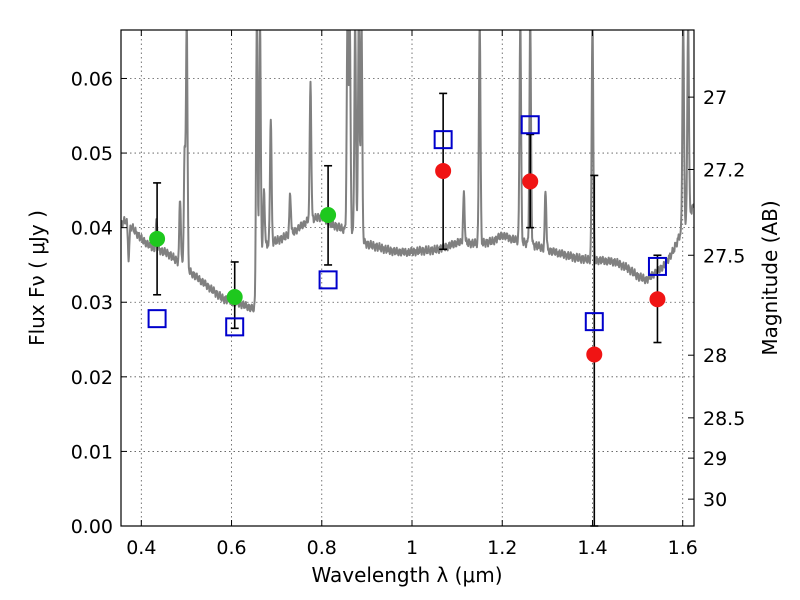 The height and width of the screenshot is (600, 800). I want to click on y-tick-label: 0.05, so click(92, 154).